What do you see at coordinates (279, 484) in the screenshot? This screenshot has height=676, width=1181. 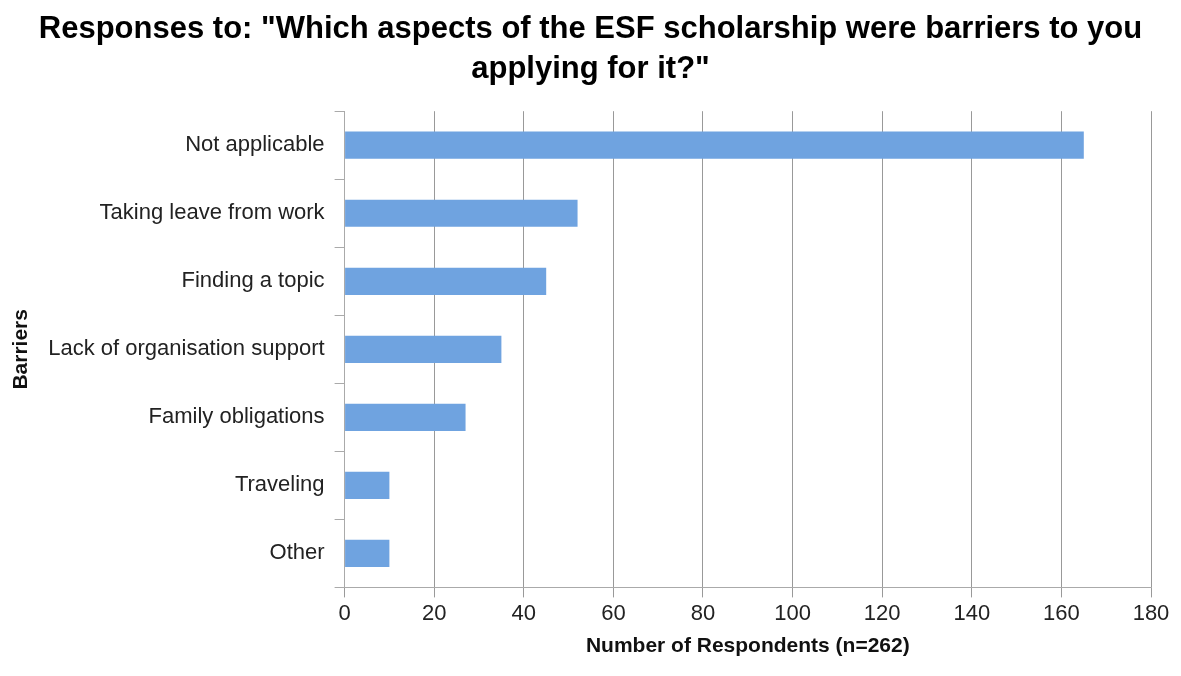 I see `y-tick-label: Traveling` at bounding box center [279, 484].